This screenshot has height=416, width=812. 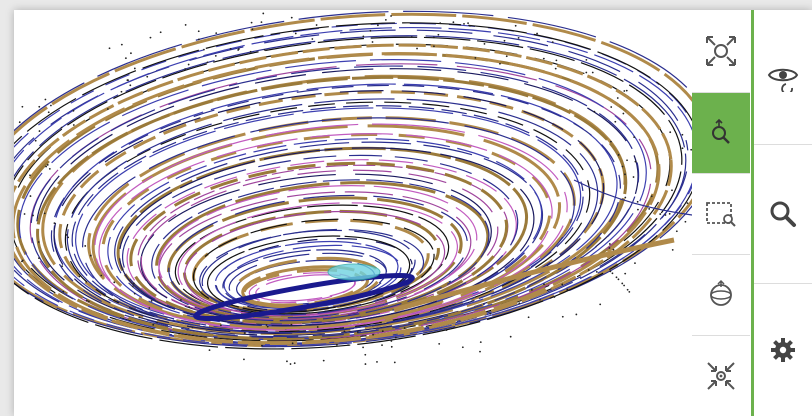 What do you see at coordinates (783, 77) in the screenshot?
I see `visibility-button` at bounding box center [783, 77].